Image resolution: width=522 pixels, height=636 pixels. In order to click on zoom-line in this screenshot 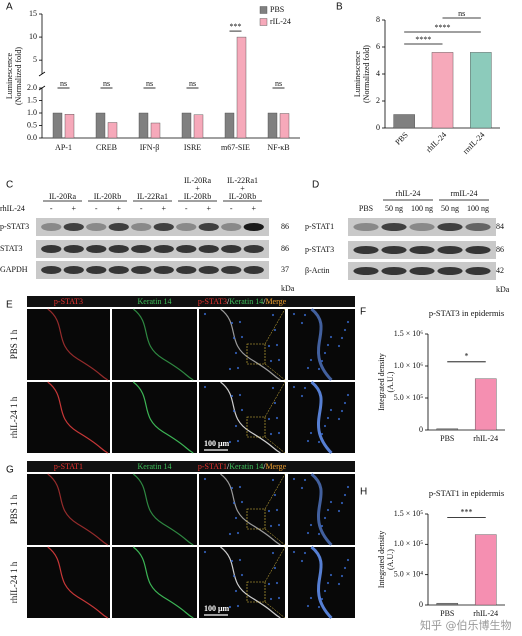, I will do `click(275, 372)`.